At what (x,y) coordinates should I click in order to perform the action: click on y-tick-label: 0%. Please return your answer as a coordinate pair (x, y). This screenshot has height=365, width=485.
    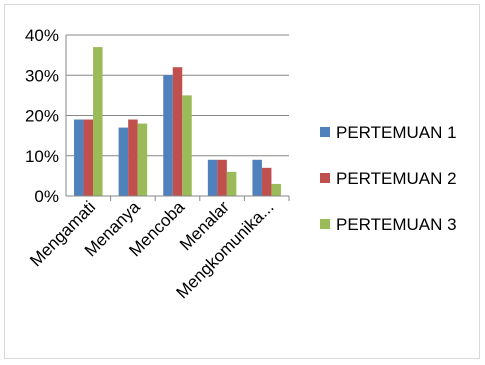
    Looking at the image, I should click on (46, 196).